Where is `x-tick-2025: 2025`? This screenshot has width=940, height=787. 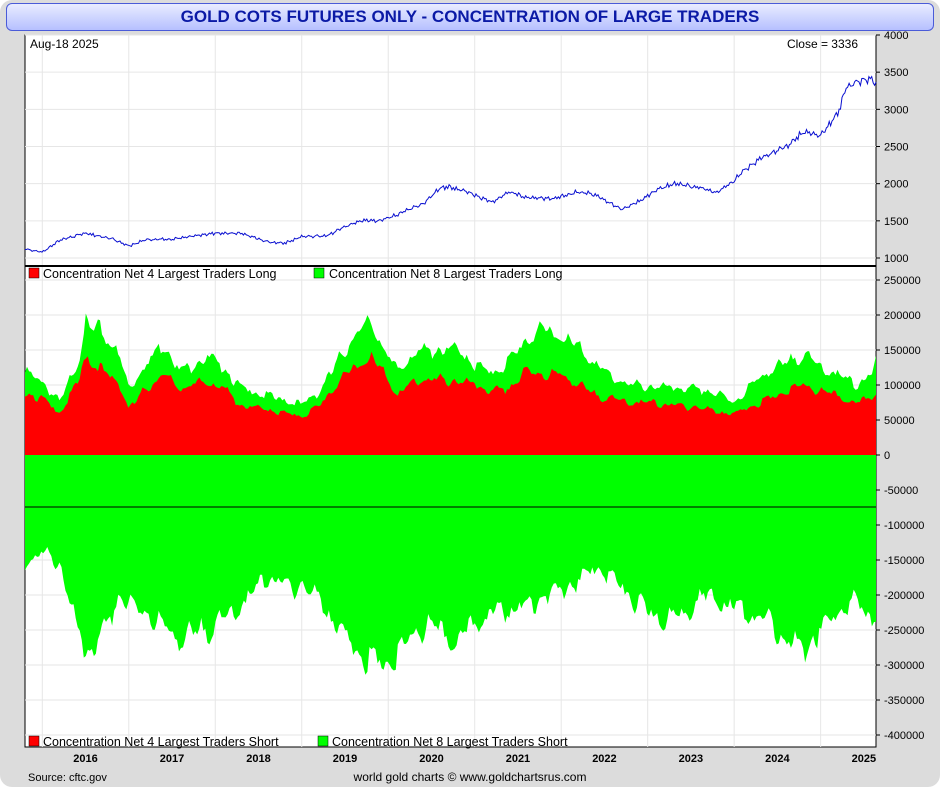
x-tick-2025: 2025 is located at coordinates (864, 759).